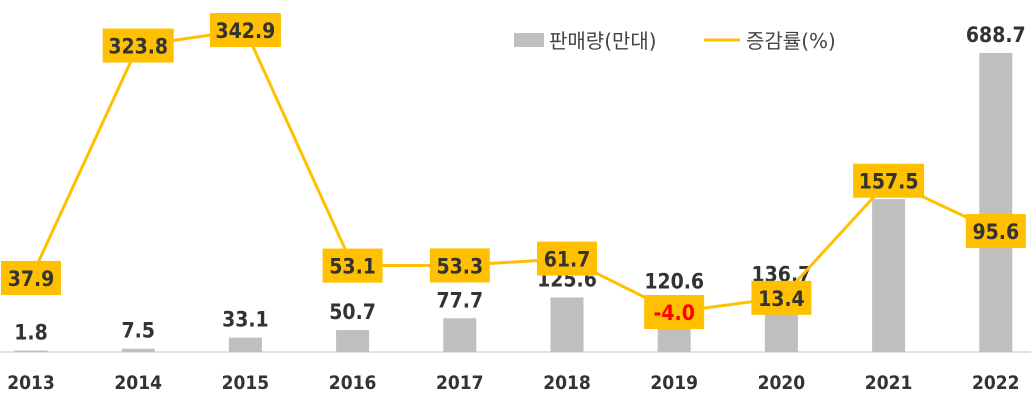  I want to click on rate-label-2020: 13.4, so click(781, 297).